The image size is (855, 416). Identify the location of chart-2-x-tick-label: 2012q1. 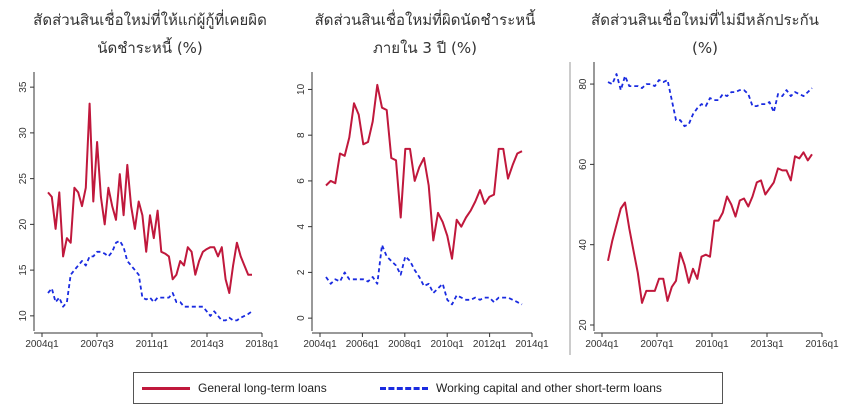
(490, 344).